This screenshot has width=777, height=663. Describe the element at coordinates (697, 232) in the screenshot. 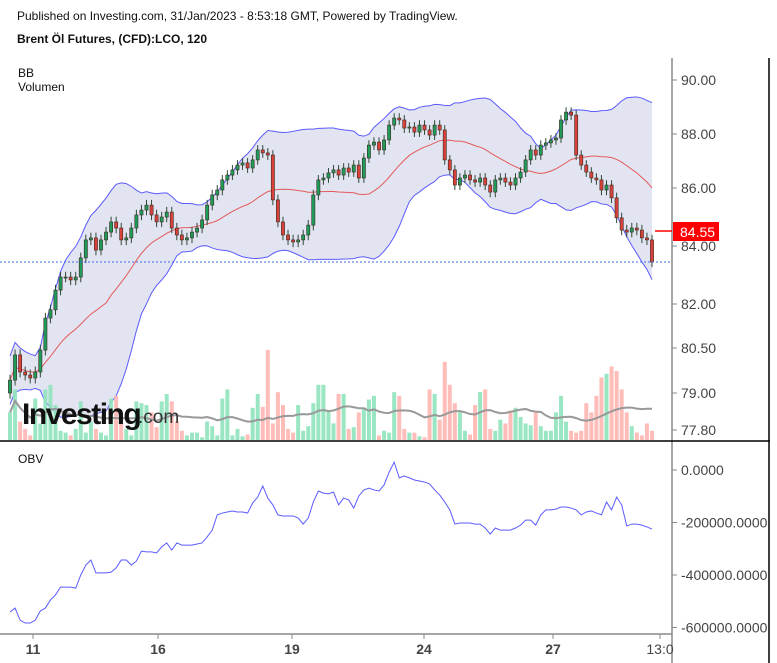

I see `last-price-label: 84.55` at that location.